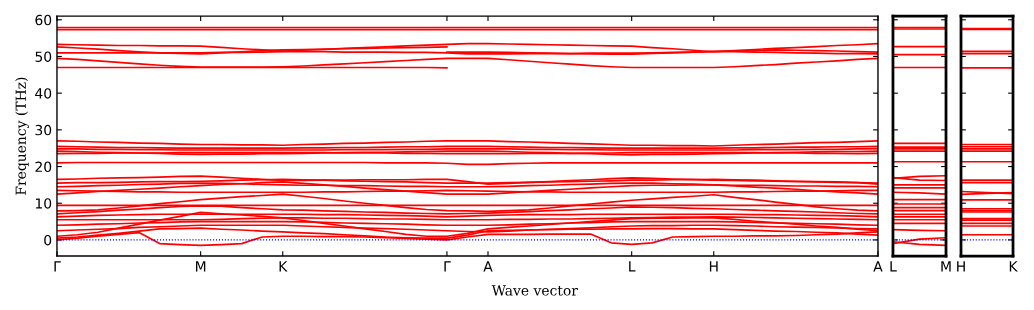  I want to click on y-axis-title: Frequency (THz), so click(22, 136).